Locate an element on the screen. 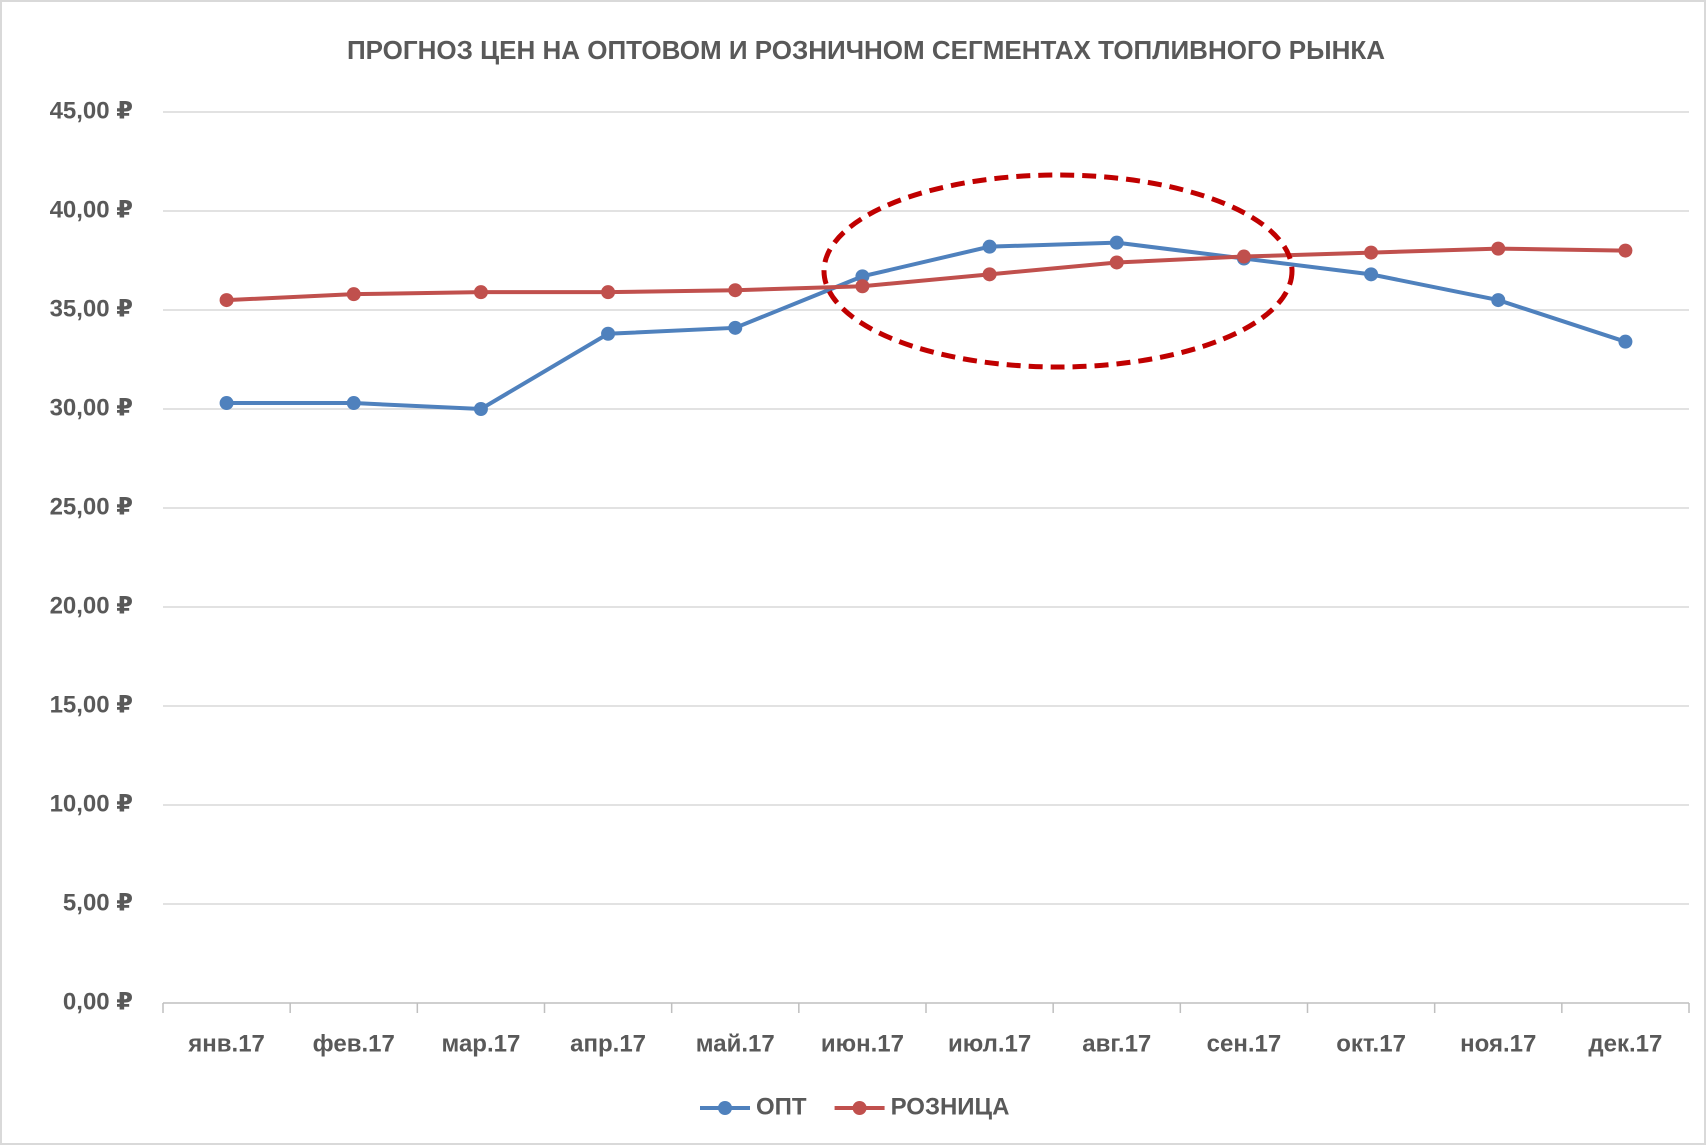 This screenshot has width=1706, height=1145. x-tick-label: окт.17 is located at coordinates (1371, 1043).